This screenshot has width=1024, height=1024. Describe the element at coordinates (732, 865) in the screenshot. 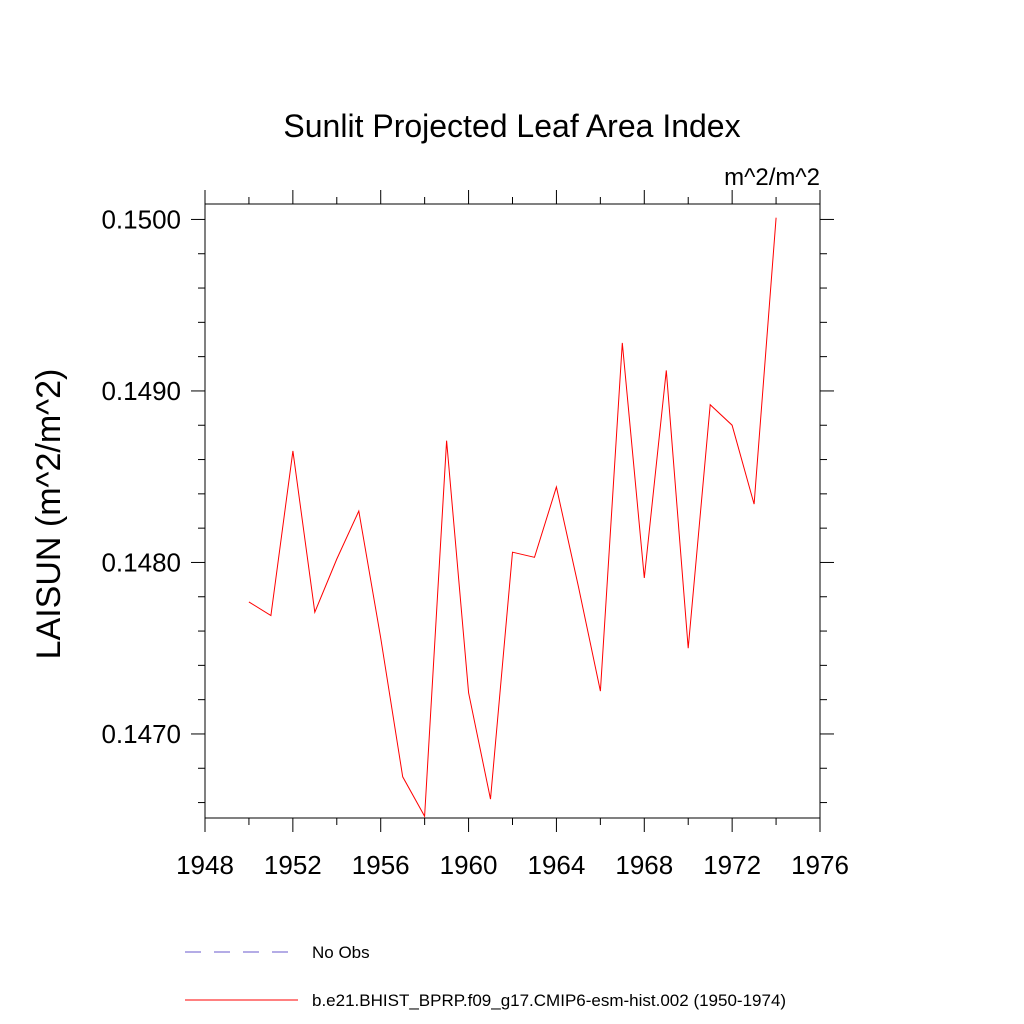

I see `x-tick-label: 1972` at that location.